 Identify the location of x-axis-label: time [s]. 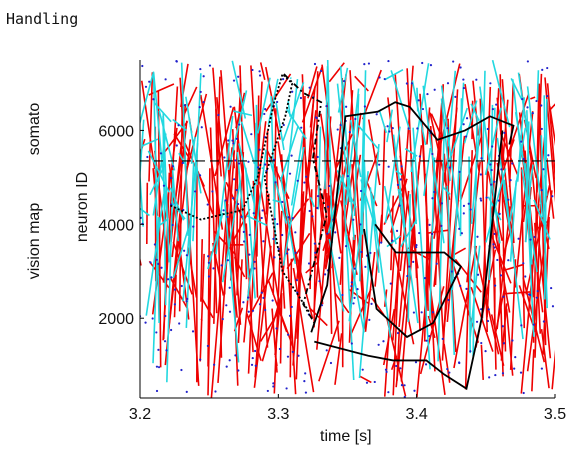
(346, 436).